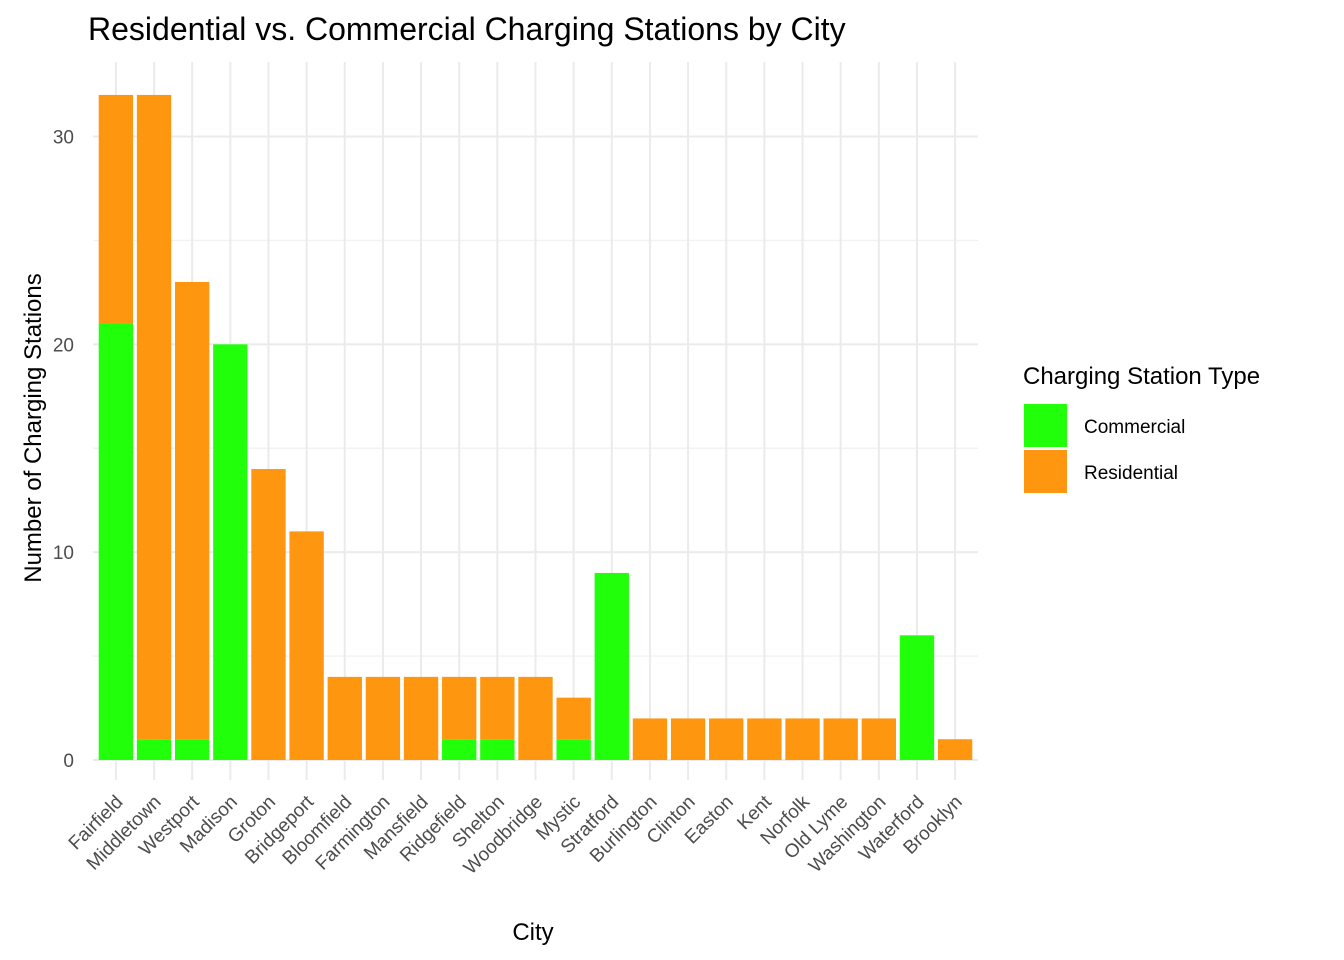 This screenshot has width=1344, height=960. What do you see at coordinates (63, 345) in the screenshot?
I see `y-tick-label: 20` at bounding box center [63, 345].